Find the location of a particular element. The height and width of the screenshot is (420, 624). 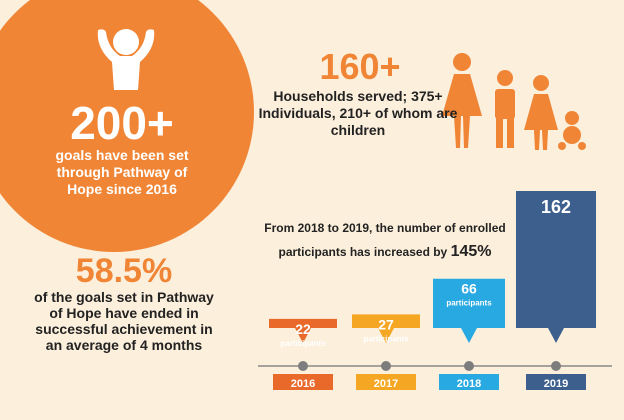

year-tag-2019 is located at coordinates (556, 382).